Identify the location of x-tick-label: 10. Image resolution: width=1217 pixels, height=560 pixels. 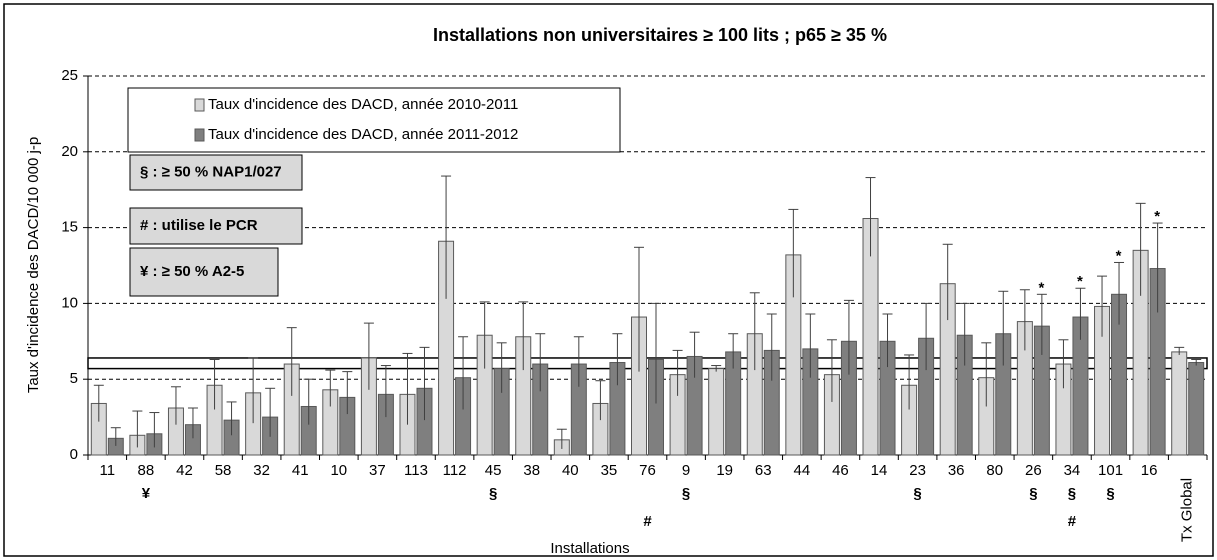
(338, 470).